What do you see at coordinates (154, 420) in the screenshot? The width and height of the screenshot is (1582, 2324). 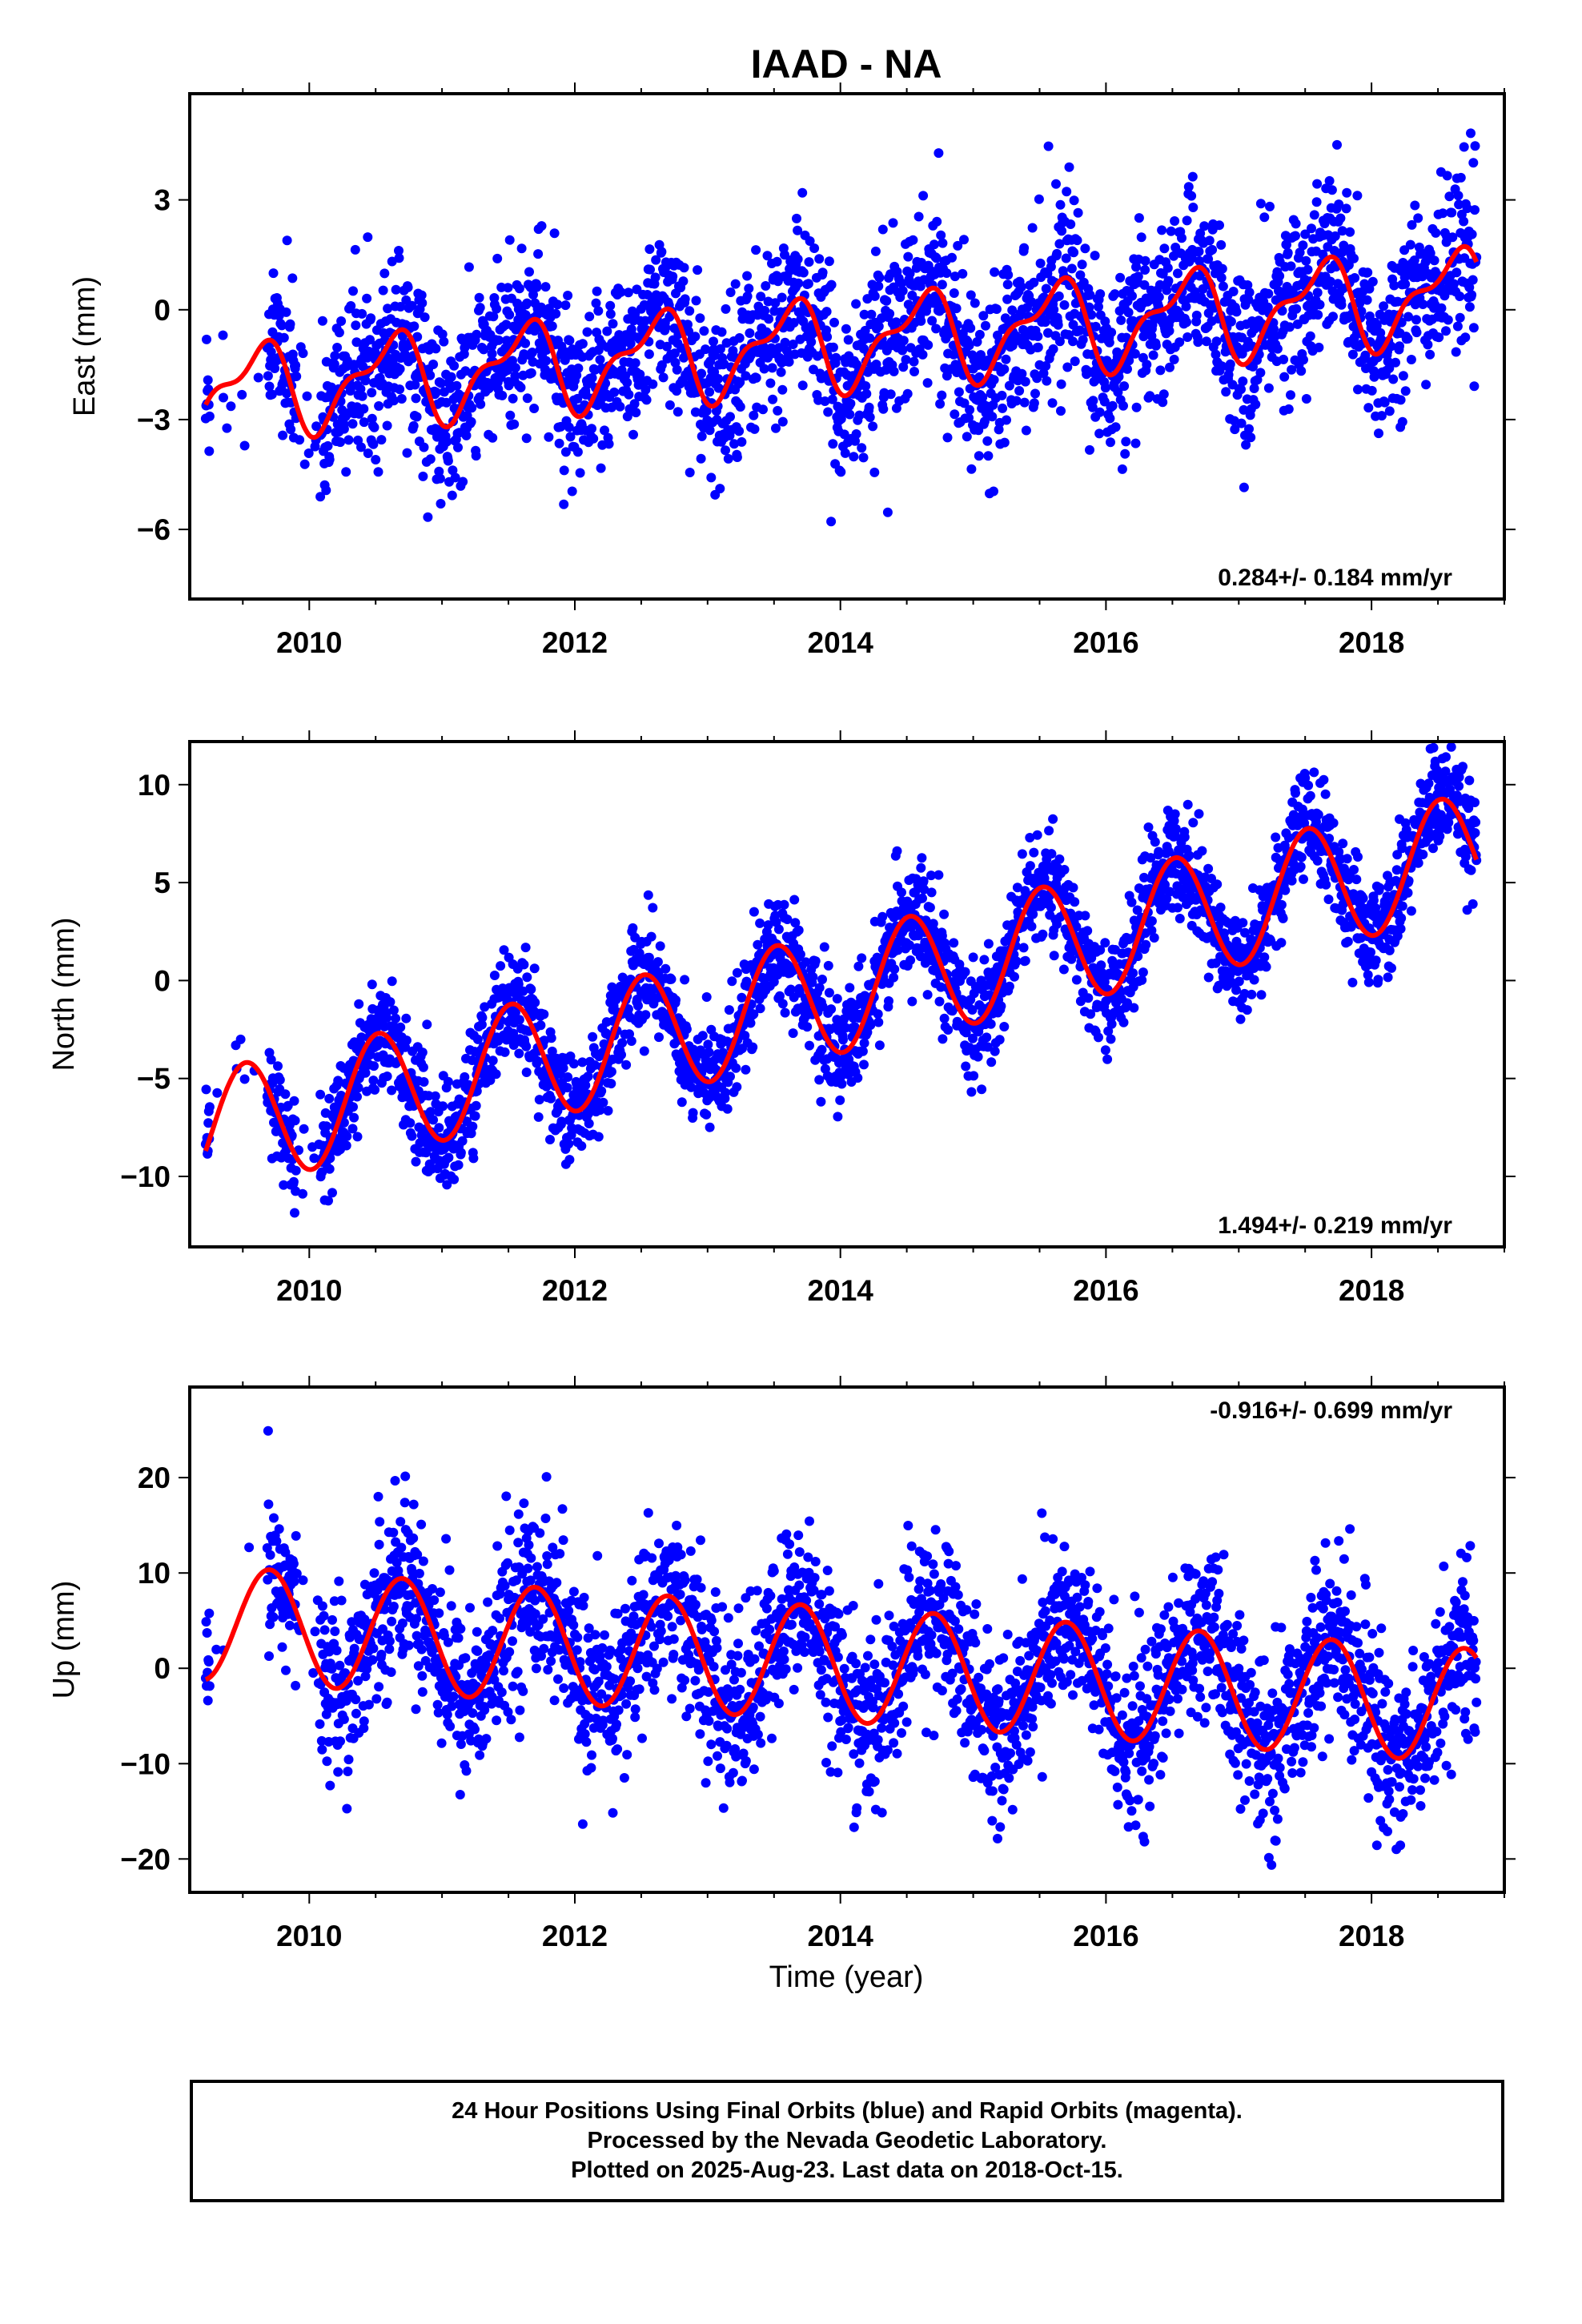 I see `y-tick-label: −3` at bounding box center [154, 420].